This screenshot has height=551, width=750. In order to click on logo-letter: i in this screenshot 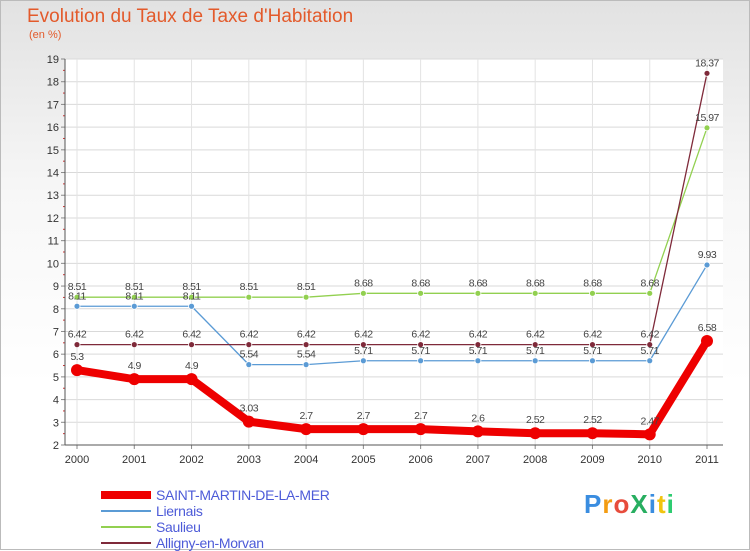, I will do `click(670, 504)`.